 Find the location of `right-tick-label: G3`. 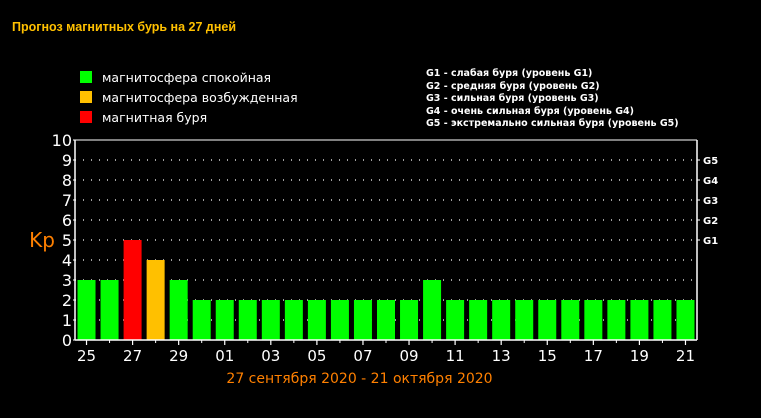

right-tick-label: G3 is located at coordinates (710, 201).